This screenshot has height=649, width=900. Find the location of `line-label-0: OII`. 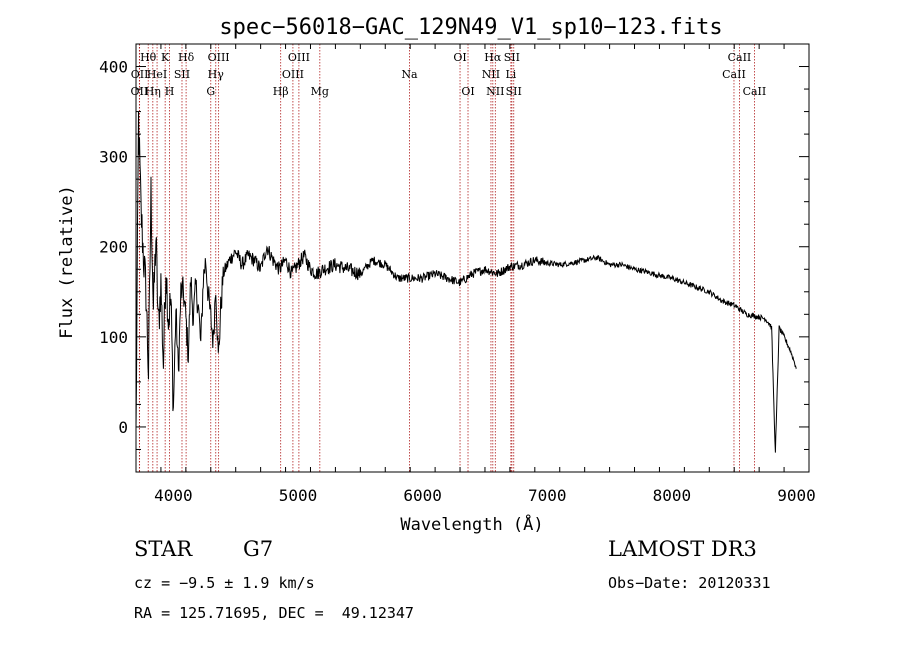

line-label-0: OII is located at coordinates (140, 91).